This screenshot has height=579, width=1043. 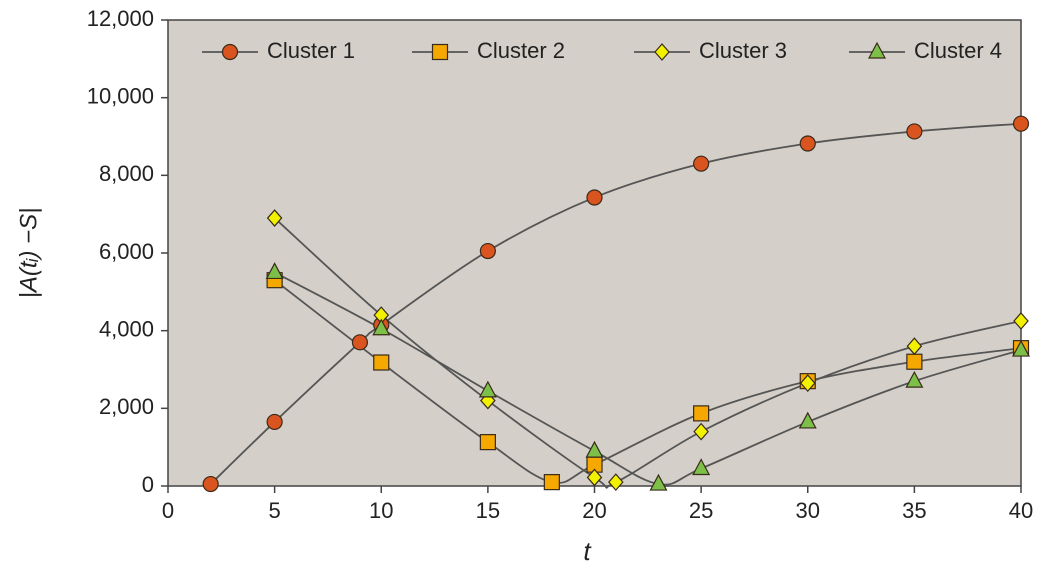 I want to click on y-tick-label: 6,000, so click(x=126, y=251).